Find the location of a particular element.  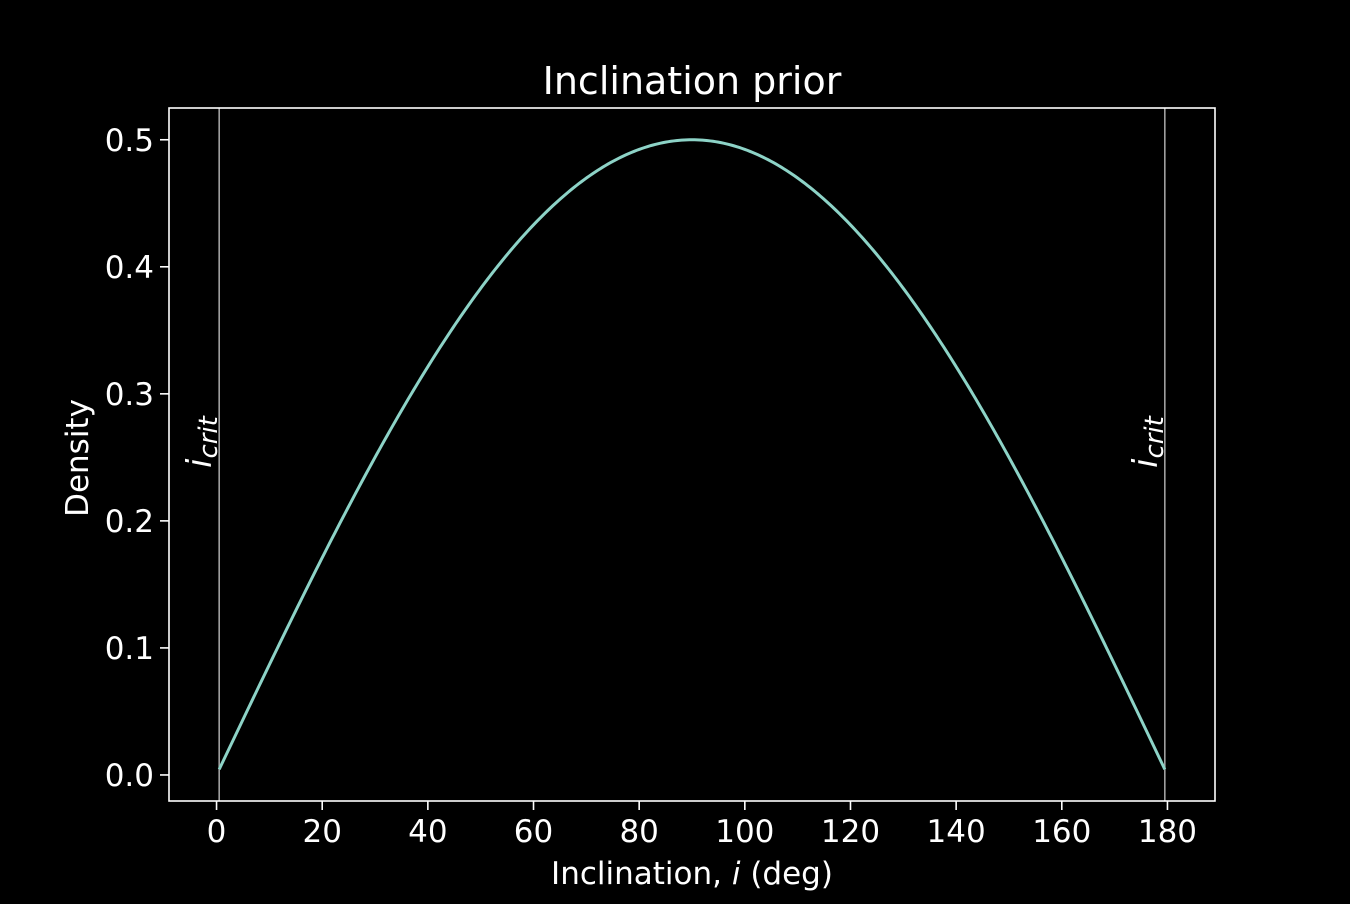

y-tick-label-1: 0.1 is located at coordinates (129, 649).